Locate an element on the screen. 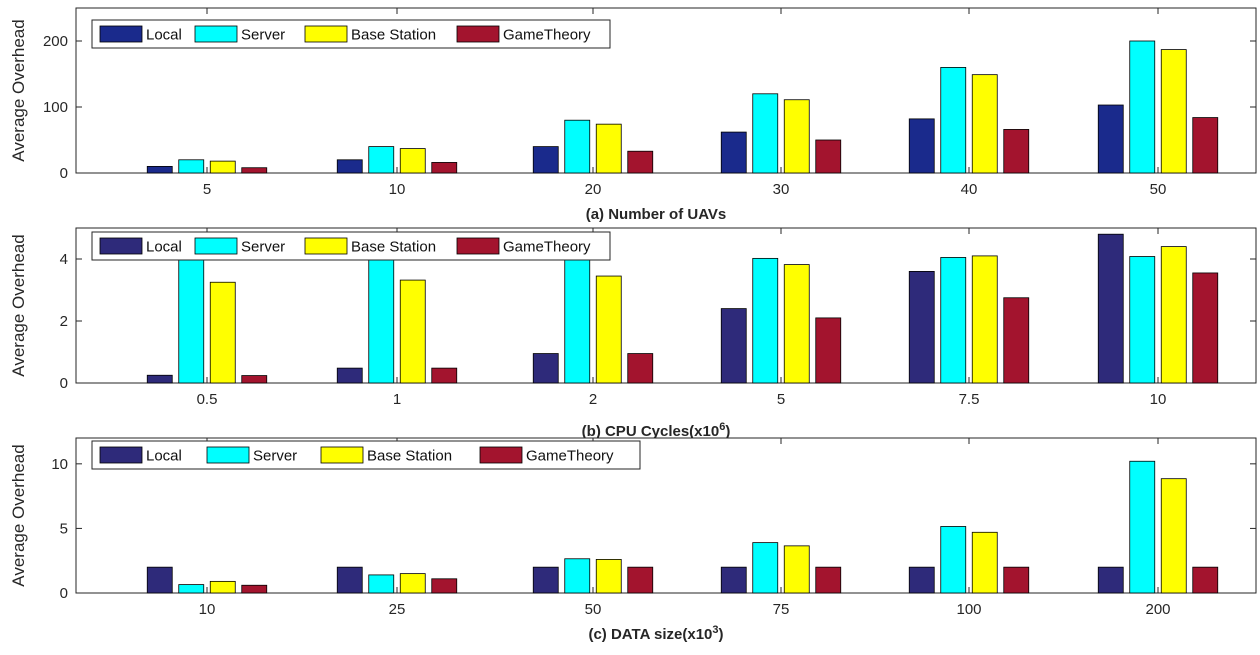  y-tick-label: 5 is located at coordinates (64, 528).